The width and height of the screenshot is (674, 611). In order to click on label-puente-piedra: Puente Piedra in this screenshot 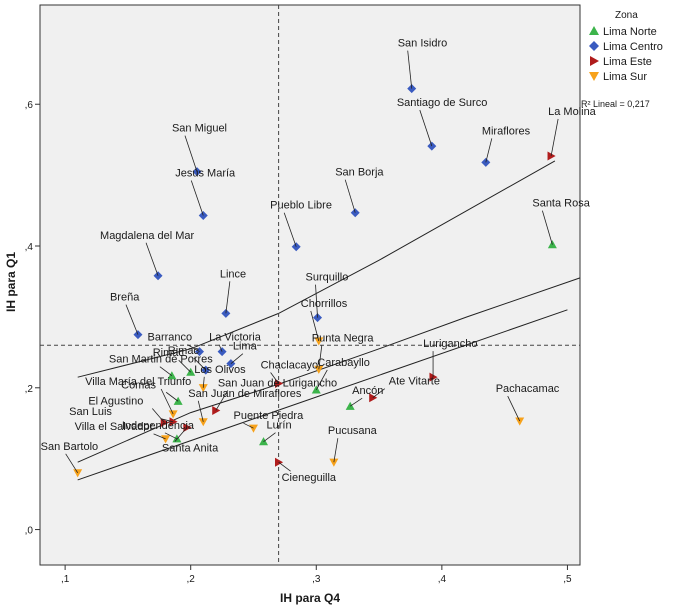, I will do `click(268, 416)`.